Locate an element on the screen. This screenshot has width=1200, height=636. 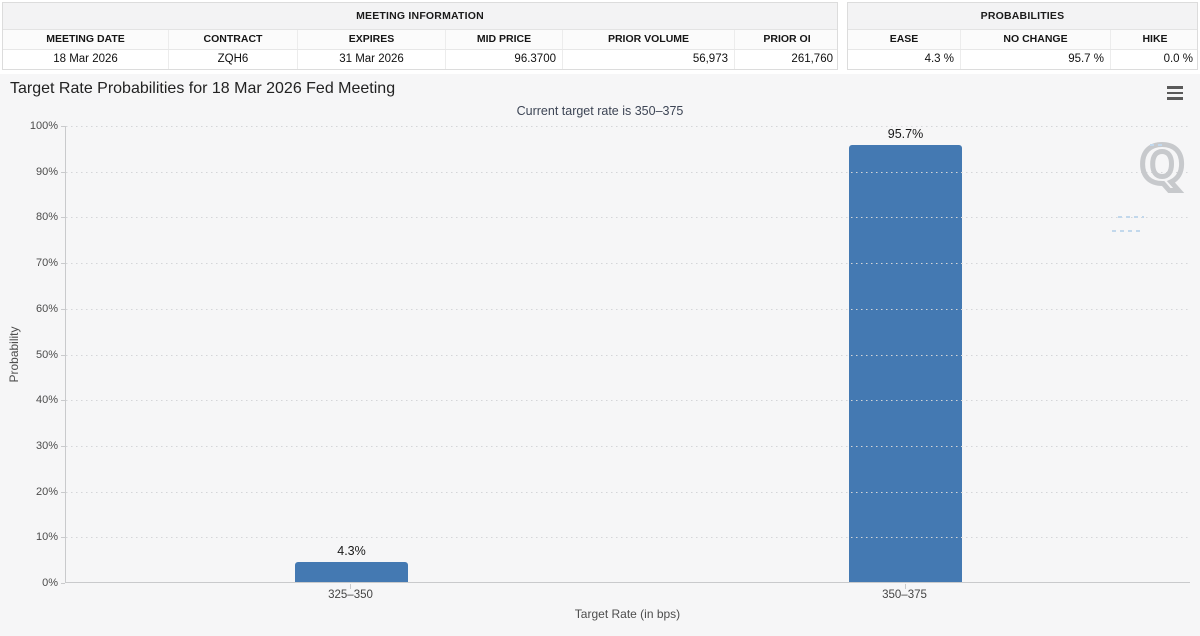
y-tick-label: 80% is located at coordinates (46, 217).